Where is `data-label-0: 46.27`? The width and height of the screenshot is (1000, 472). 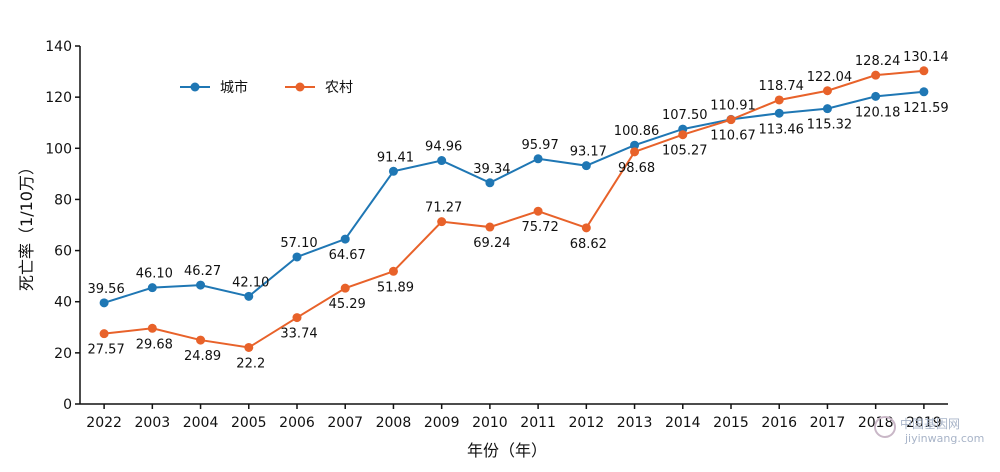
data-label-0: 46.27 is located at coordinates (202, 271).